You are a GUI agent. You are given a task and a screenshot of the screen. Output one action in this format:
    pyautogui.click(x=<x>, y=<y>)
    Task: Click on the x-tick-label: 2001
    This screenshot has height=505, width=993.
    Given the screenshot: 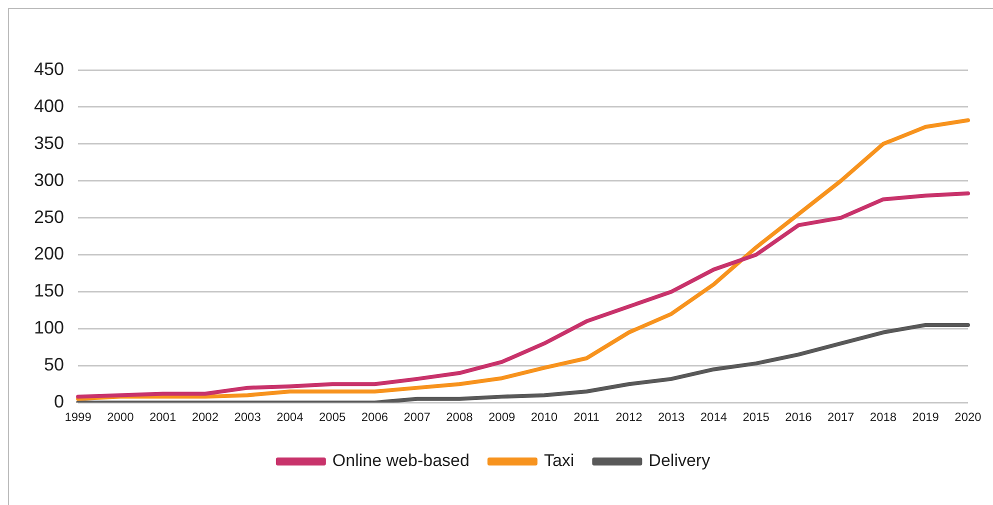 What is the action you would take?
    pyautogui.click(x=162, y=417)
    